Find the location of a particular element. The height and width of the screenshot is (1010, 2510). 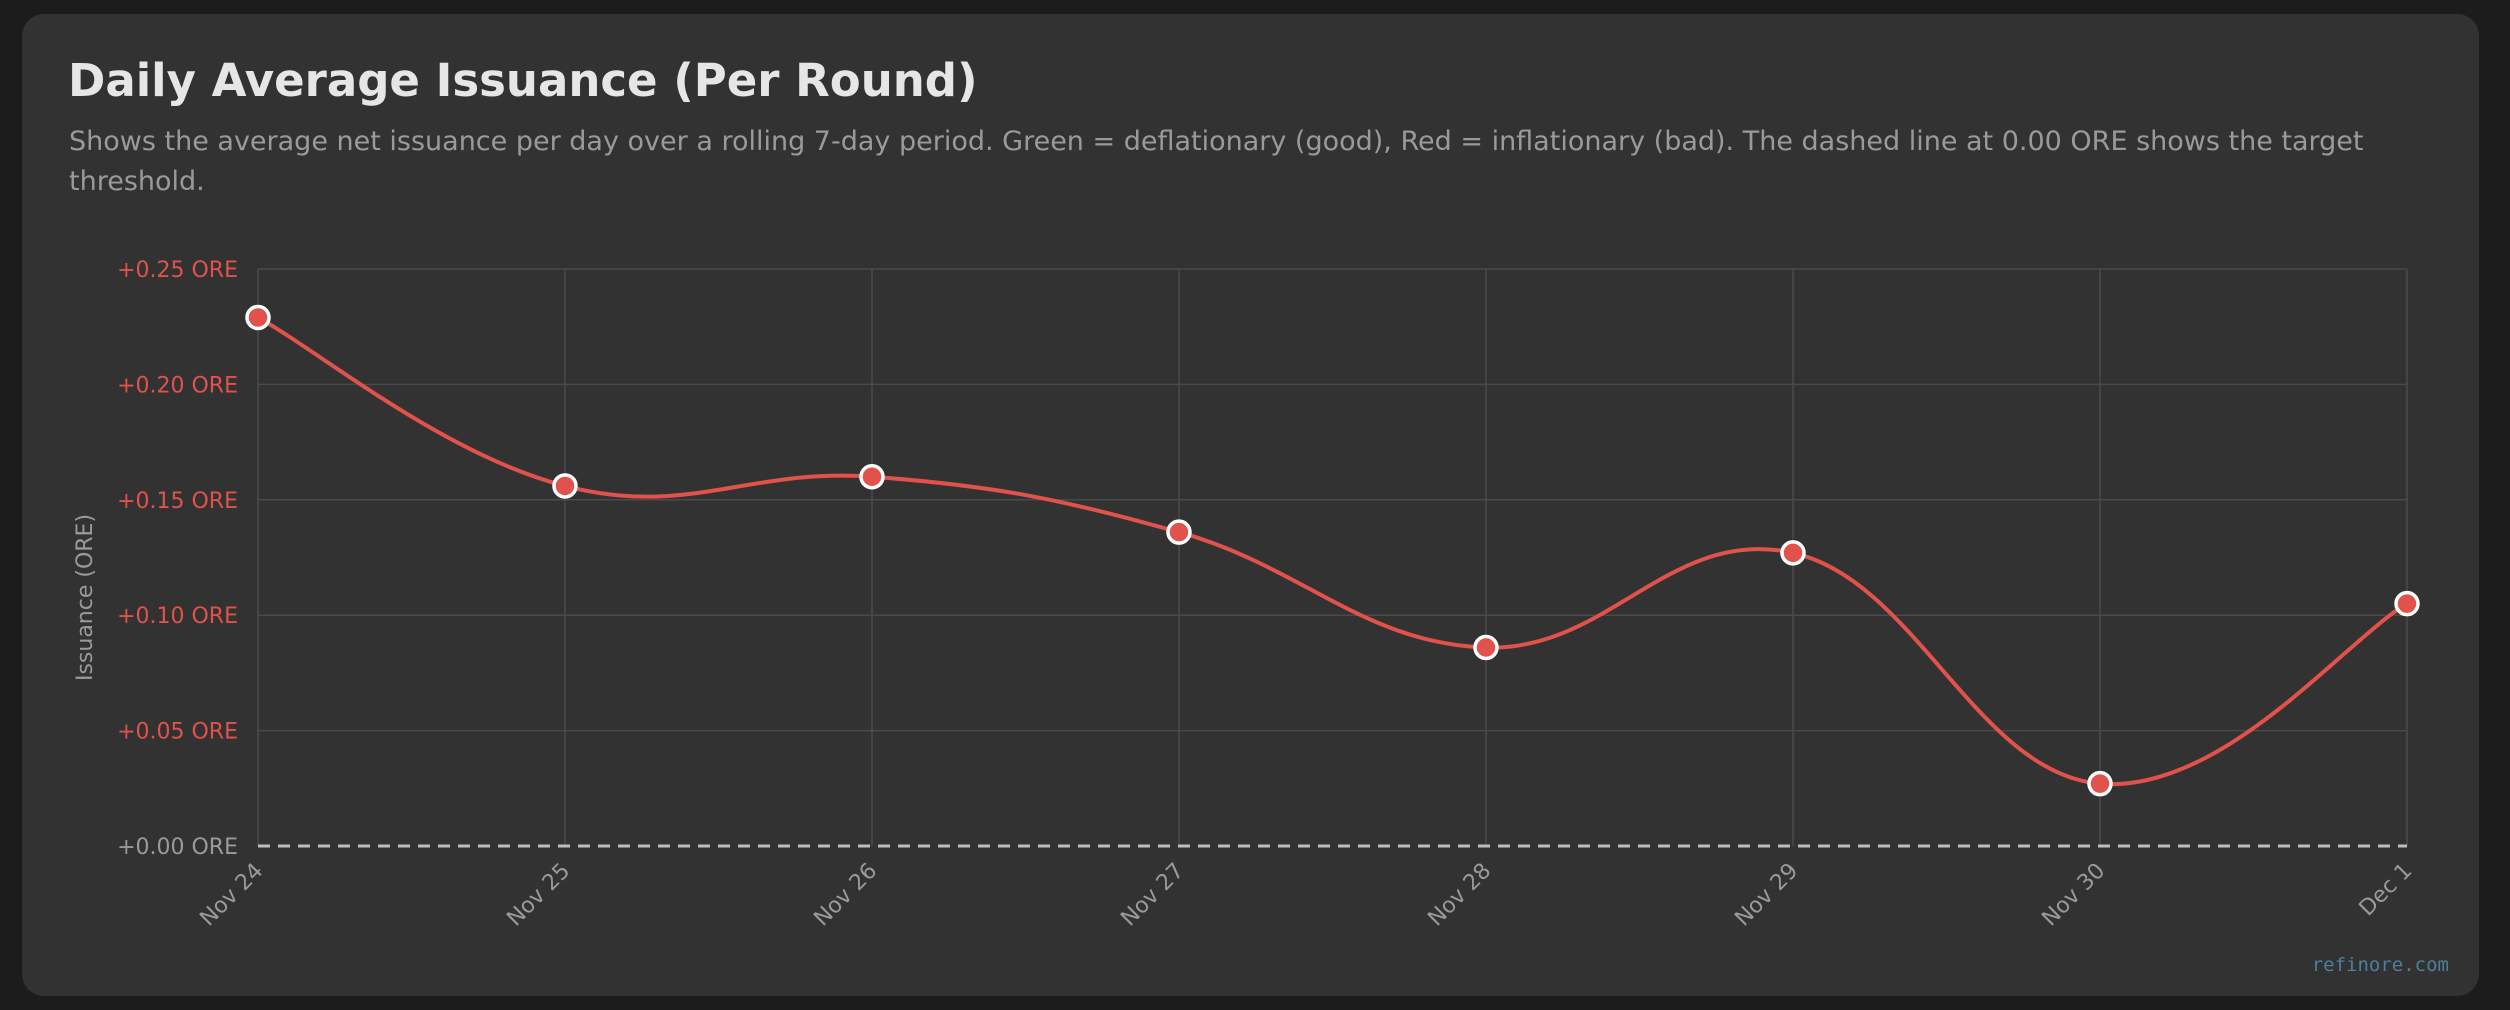

x-tick-label: Dec 1 is located at coordinates (2386, 890).